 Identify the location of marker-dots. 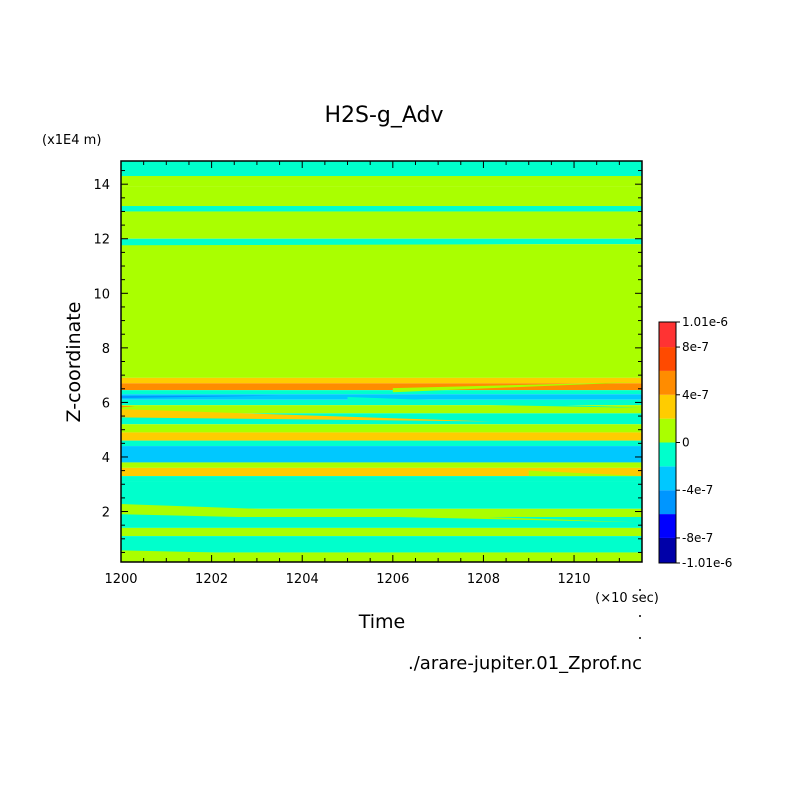
(640, 614).